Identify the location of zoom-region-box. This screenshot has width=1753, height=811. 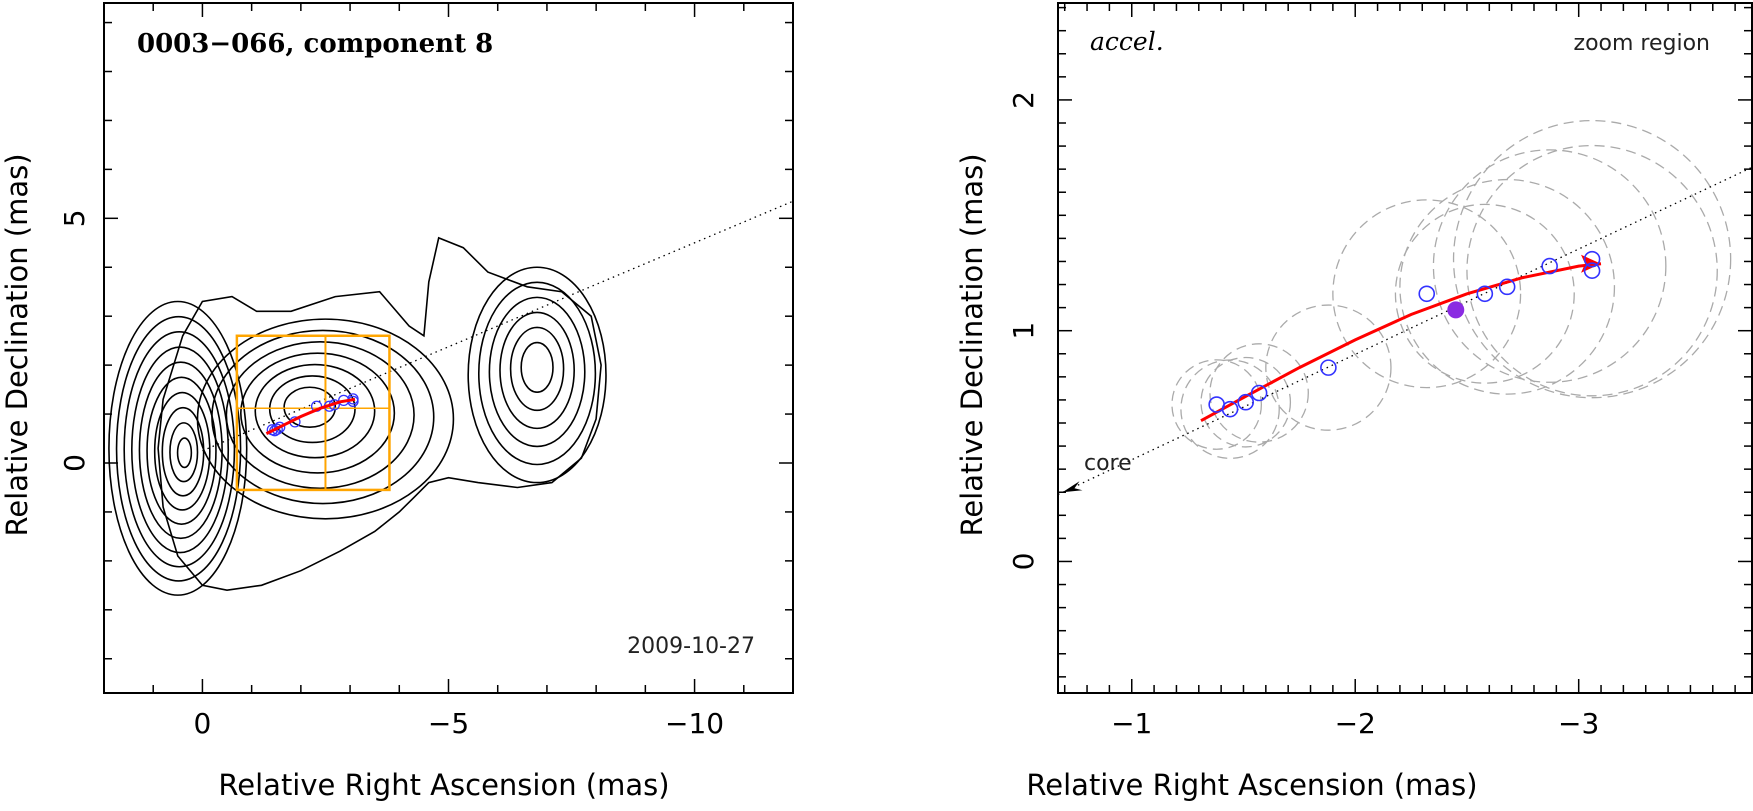
(313, 413).